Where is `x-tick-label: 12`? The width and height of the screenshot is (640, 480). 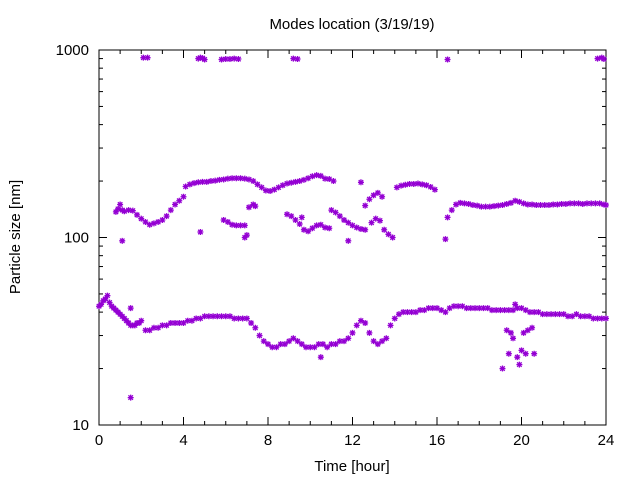 x-tick-label: 12 is located at coordinates (352, 440).